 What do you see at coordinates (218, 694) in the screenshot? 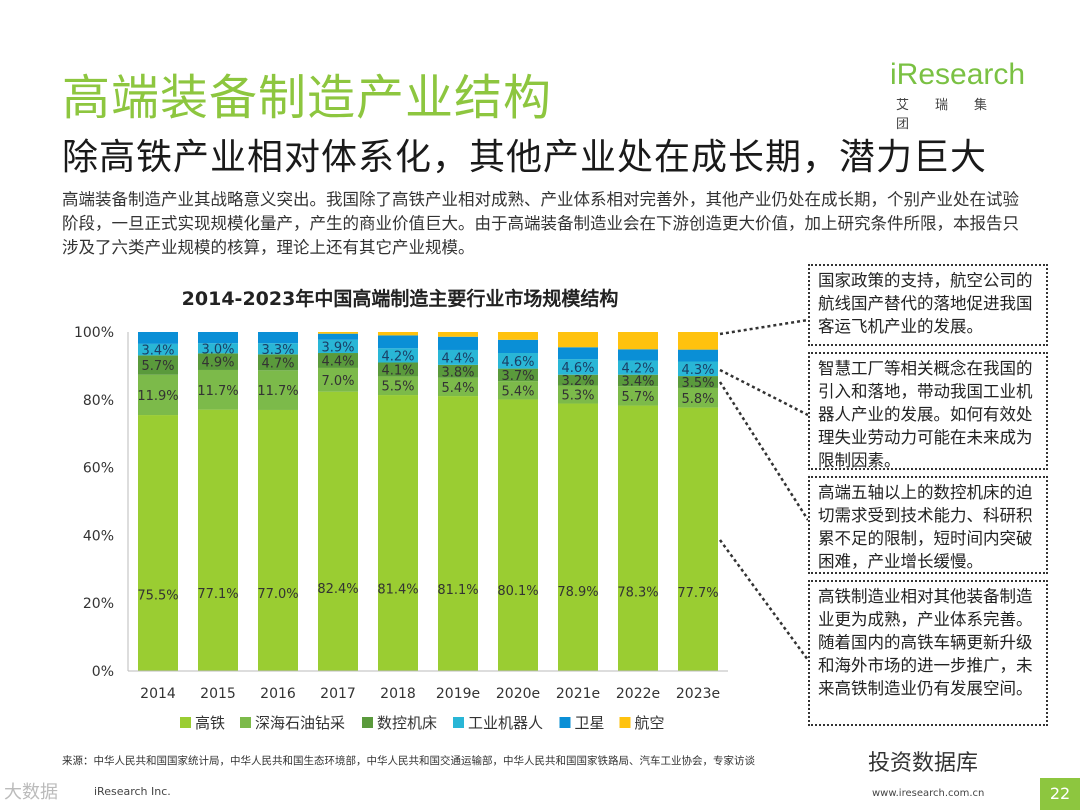
I see `x-tick-label: 2015` at bounding box center [218, 694].